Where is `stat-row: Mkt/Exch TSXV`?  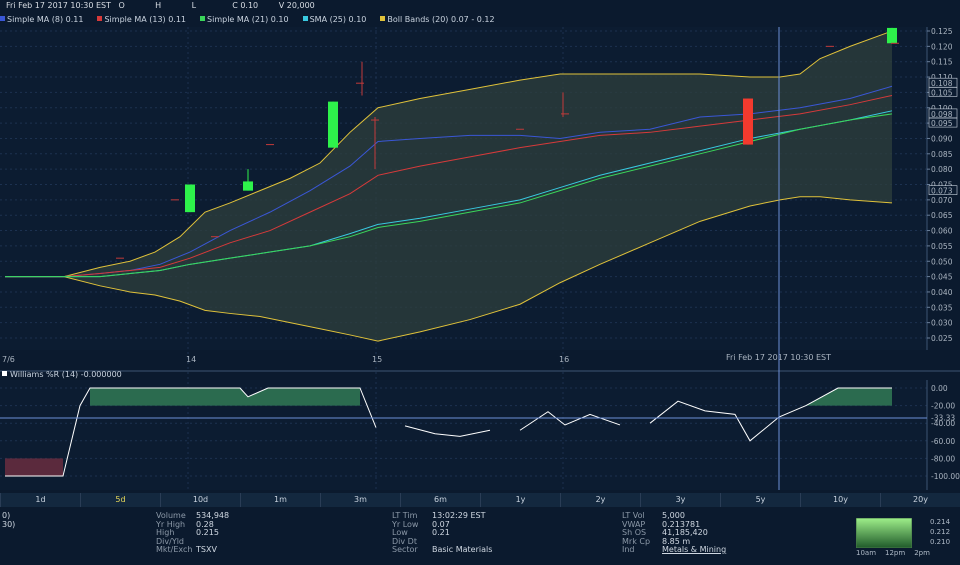 stat-row: Mkt/Exch TSXV is located at coordinates (192, 550).